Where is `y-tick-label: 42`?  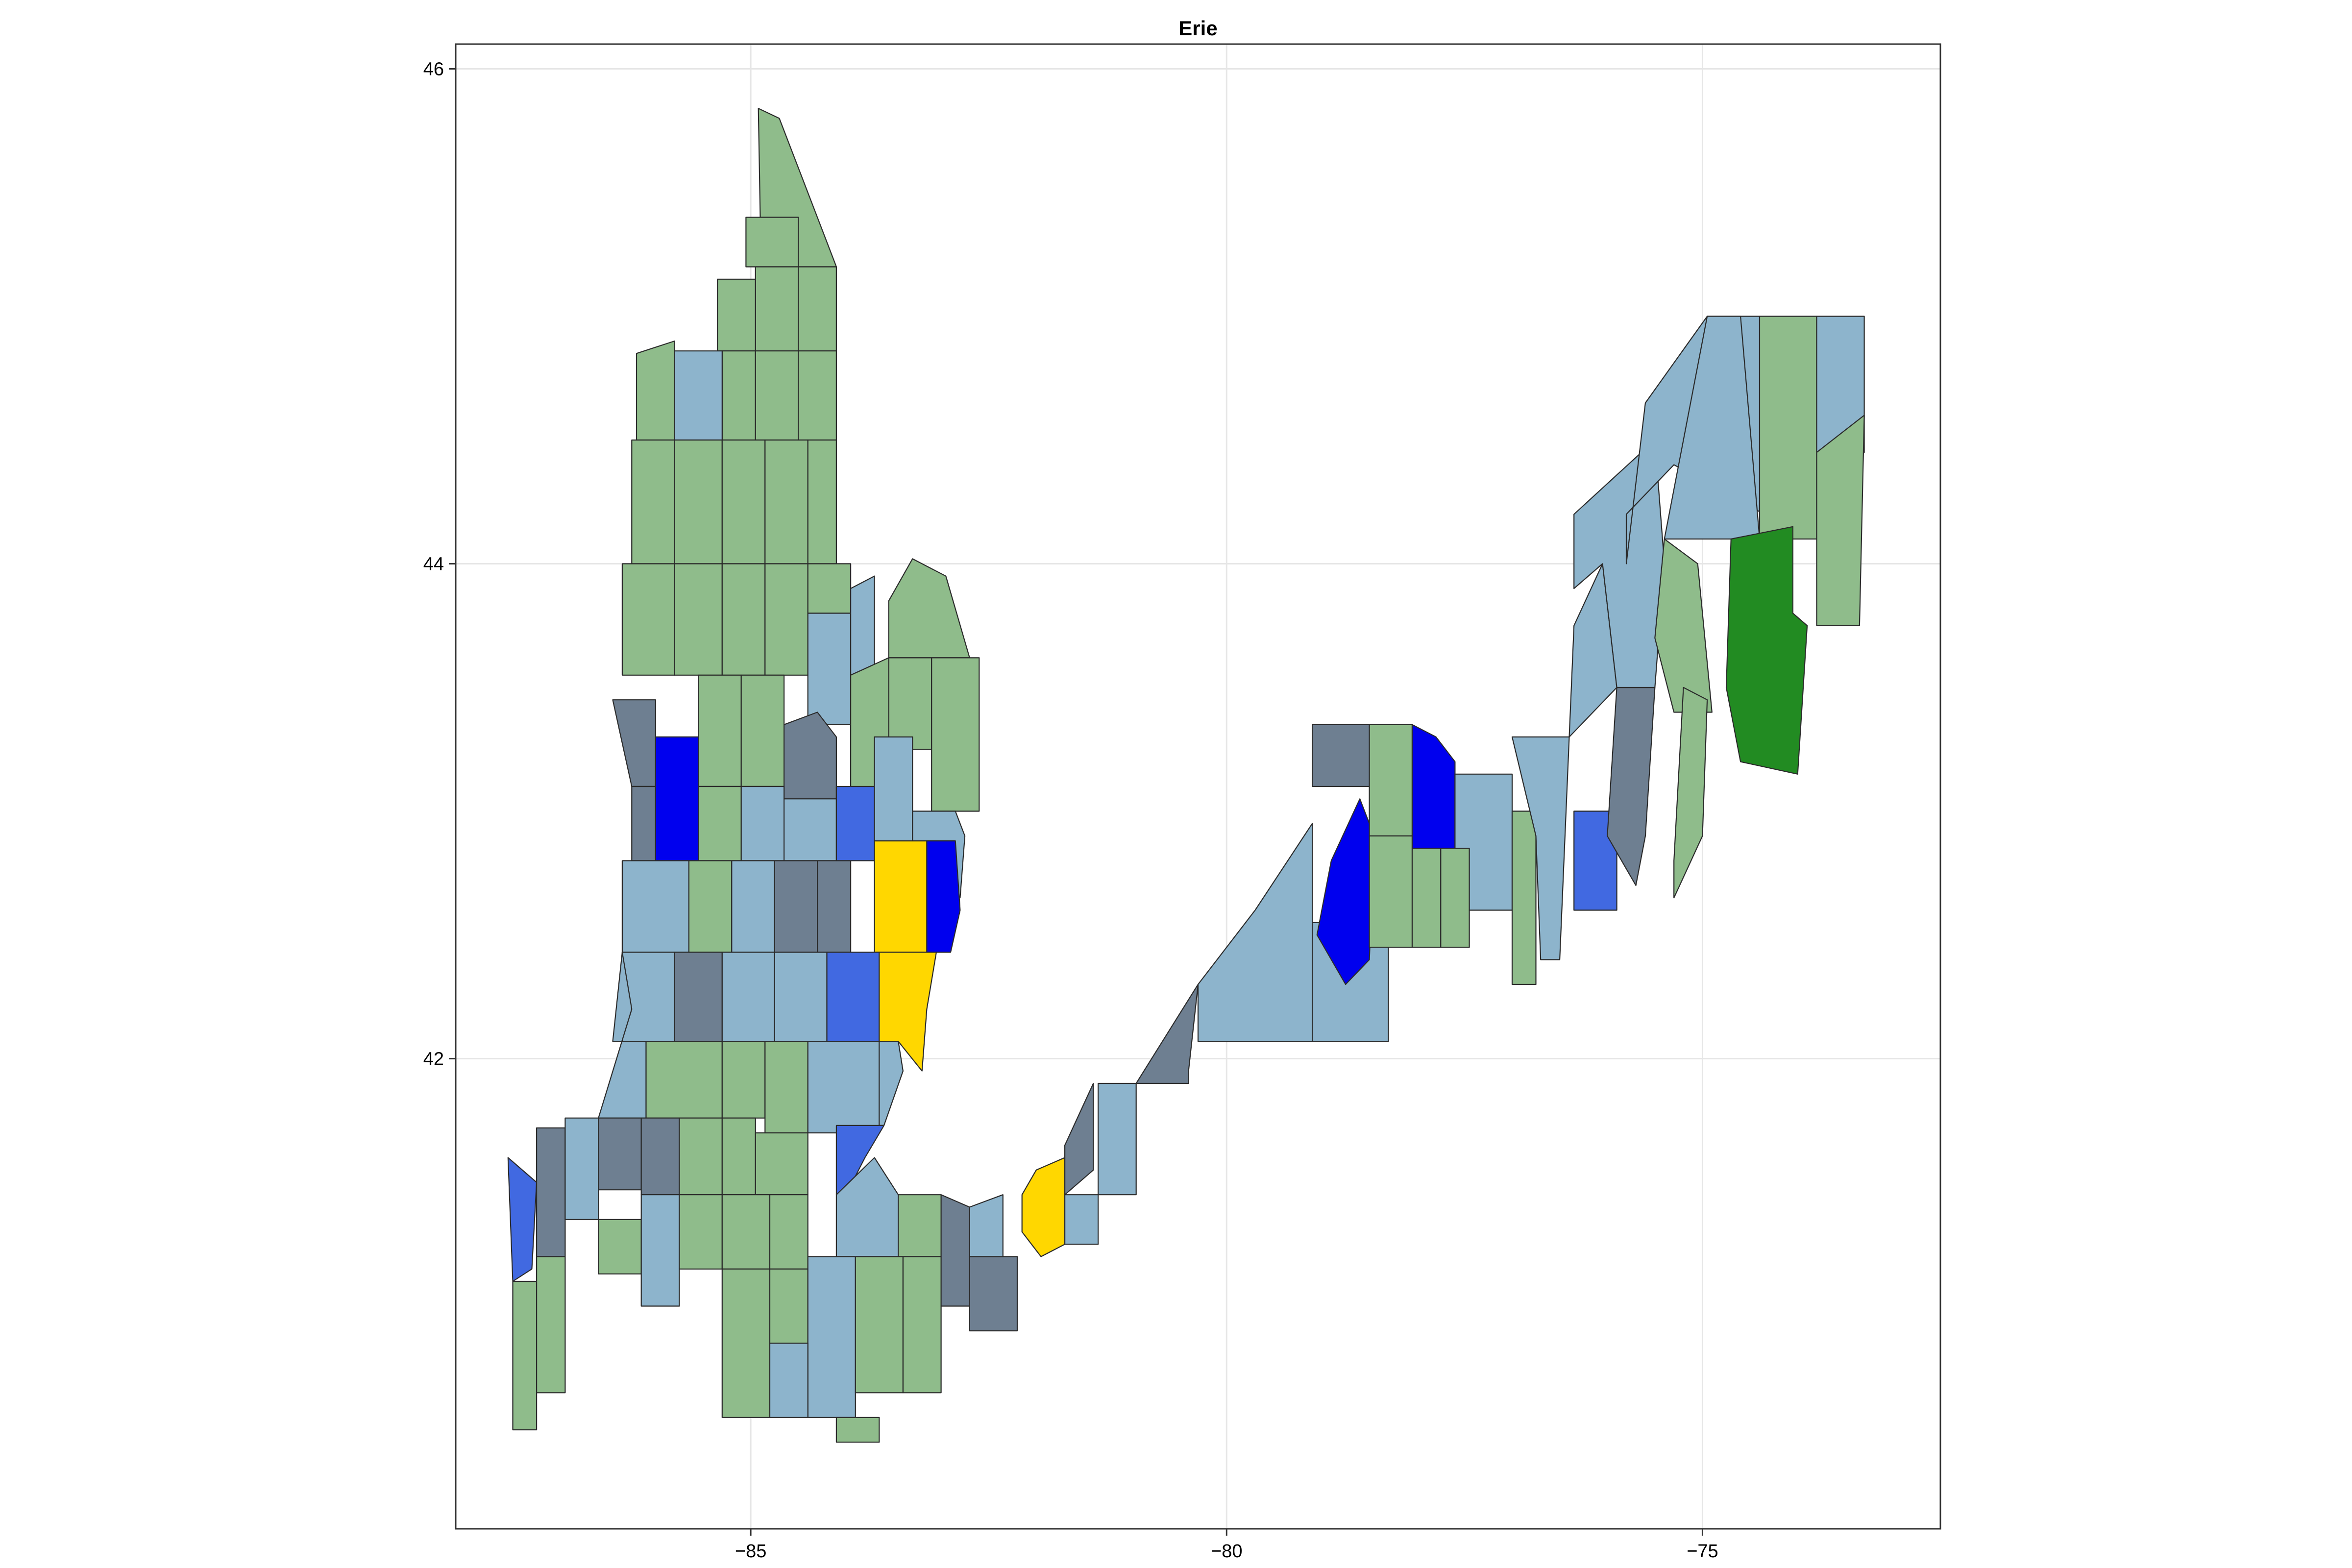 y-tick-label: 42 is located at coordinates (433, 1059).